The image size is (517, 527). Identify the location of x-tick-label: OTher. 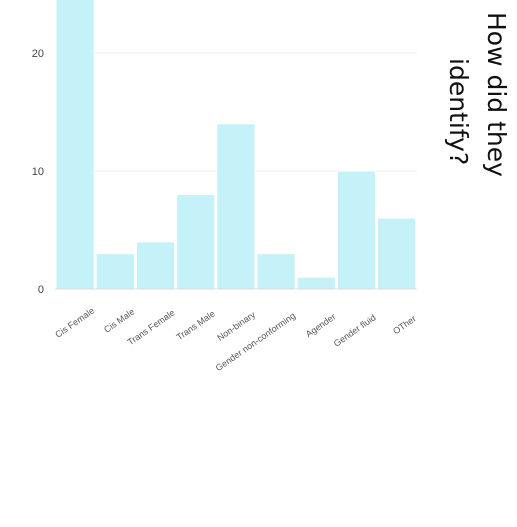
(404, 324).